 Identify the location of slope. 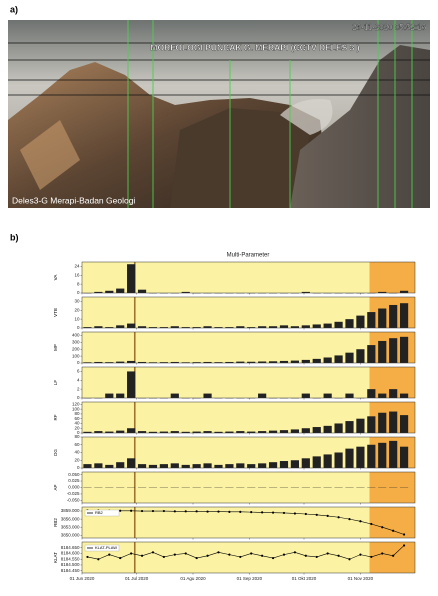
(50, 155).